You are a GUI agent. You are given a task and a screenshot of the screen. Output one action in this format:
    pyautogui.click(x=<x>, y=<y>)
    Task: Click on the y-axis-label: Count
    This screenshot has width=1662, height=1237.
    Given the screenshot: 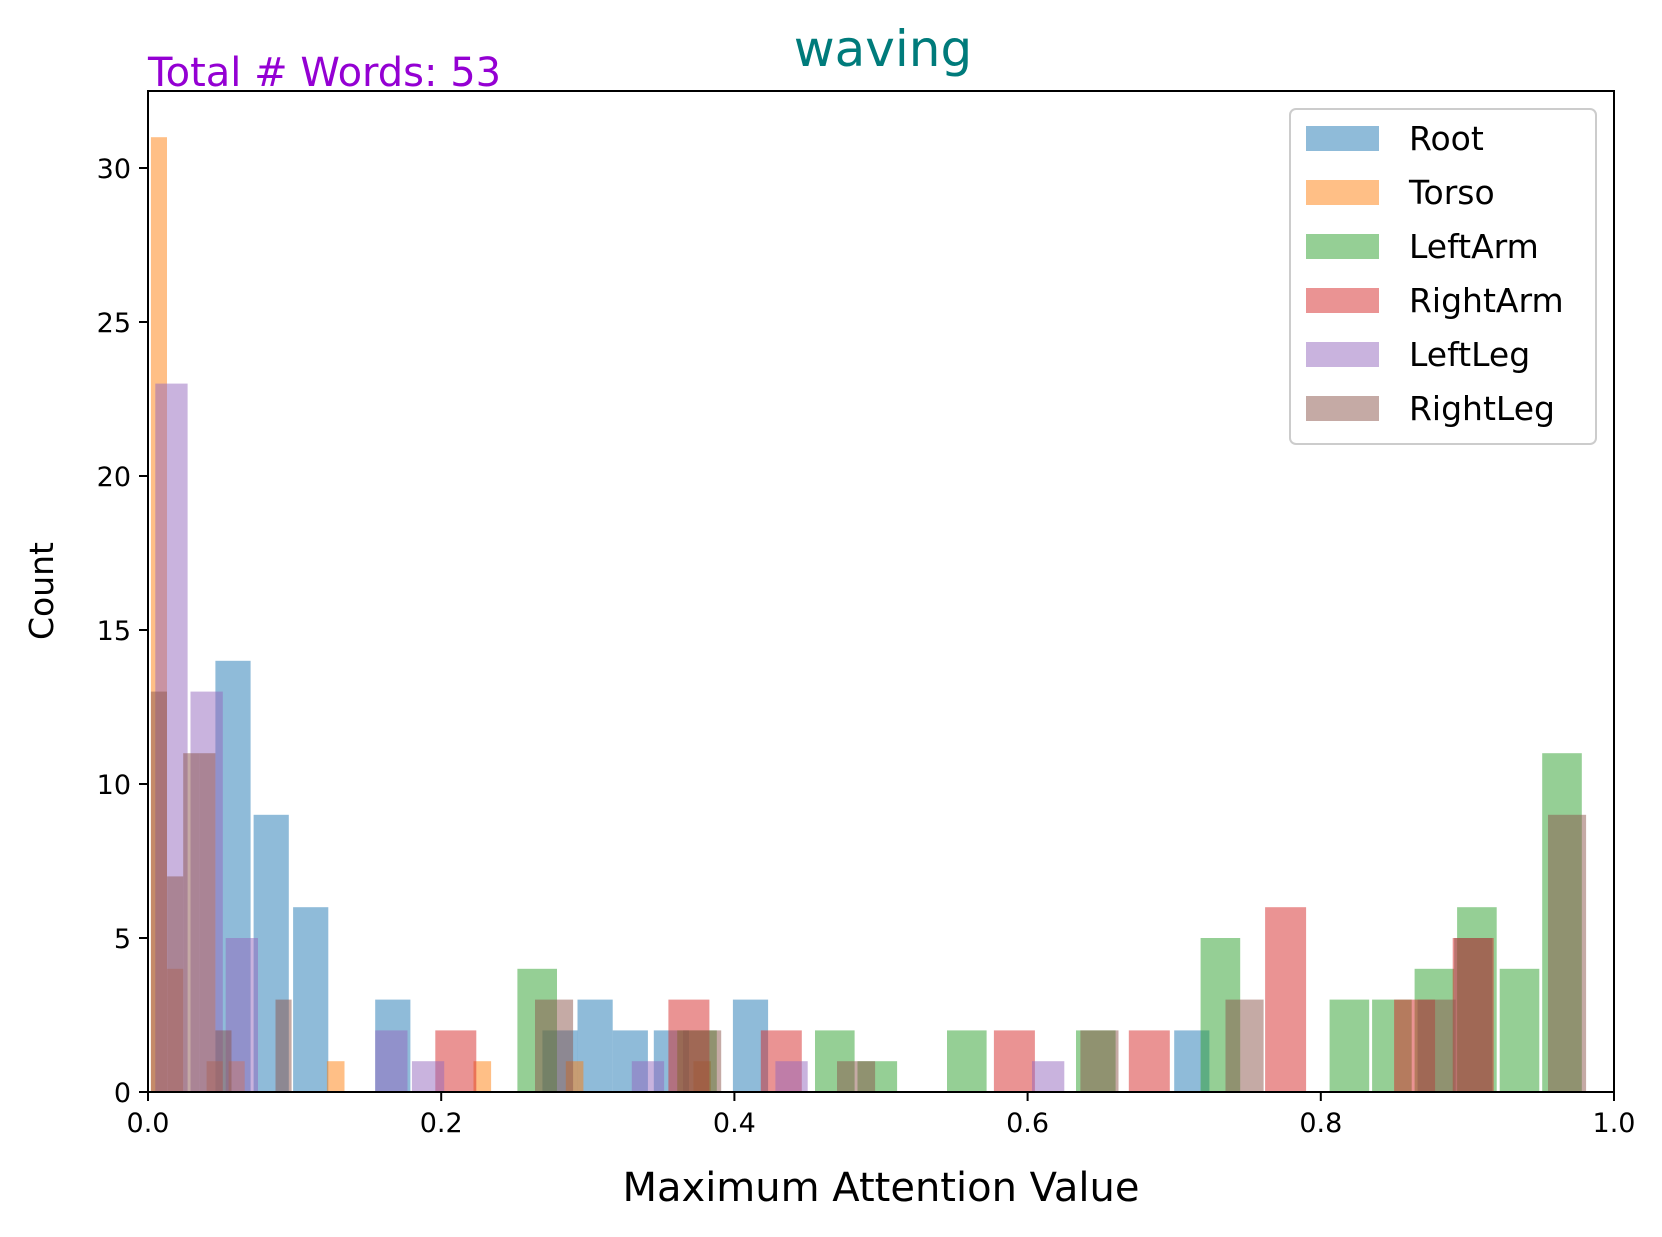 What is the action you would take?
    pyautogui.click(x=41, y=591)
    